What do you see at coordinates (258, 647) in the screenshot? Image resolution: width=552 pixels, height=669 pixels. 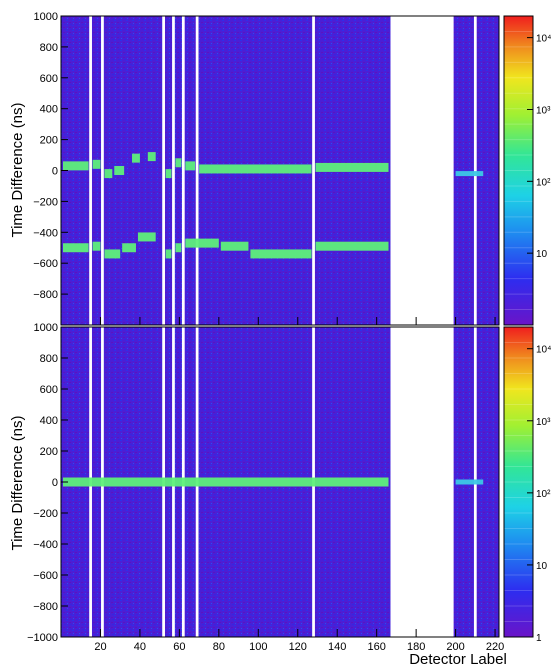 I see `x-tick-label: 100` at bounding box center [258, 647].